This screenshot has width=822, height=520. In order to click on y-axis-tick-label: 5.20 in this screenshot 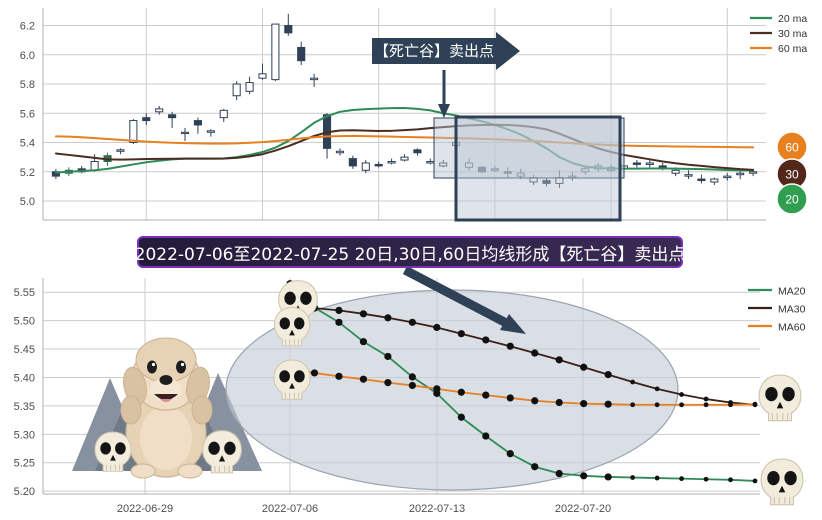, I will do `click(24, 492)`.